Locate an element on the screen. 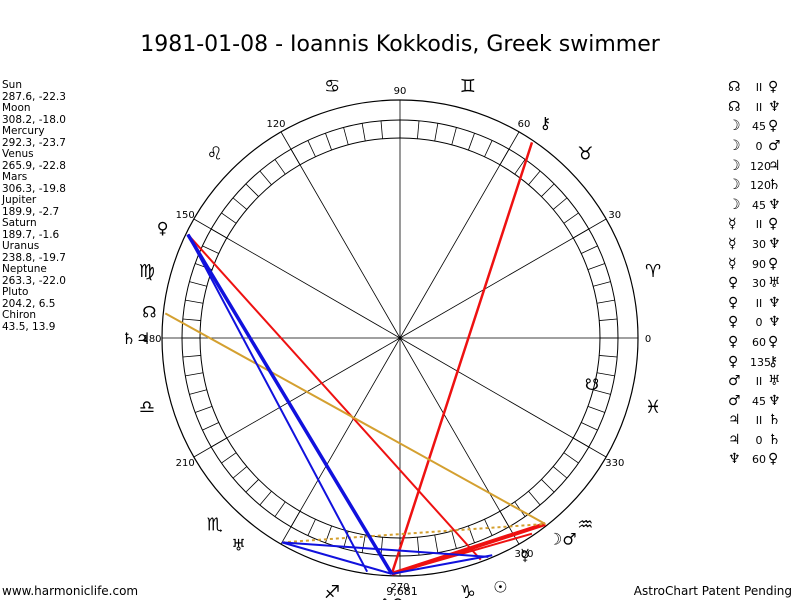 The image size is (800, 600). aspect-row: ♀ II ♆ is located at coordinates (756, 304).